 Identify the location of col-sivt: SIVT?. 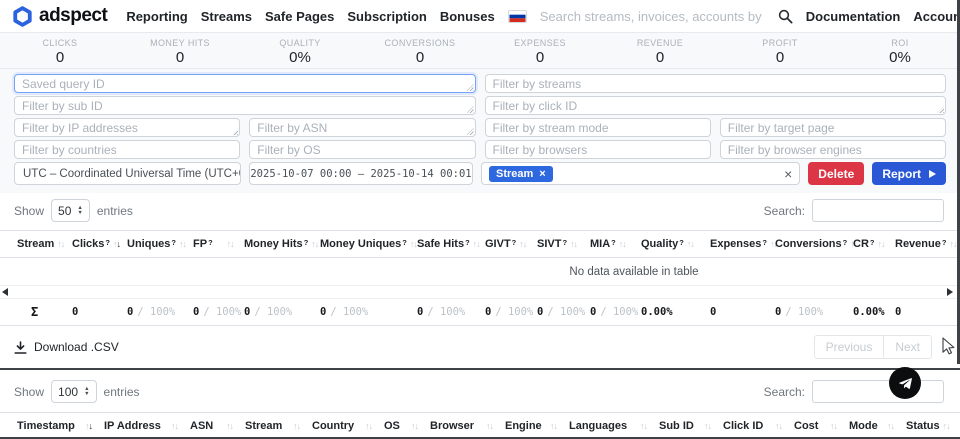
(563, 244).